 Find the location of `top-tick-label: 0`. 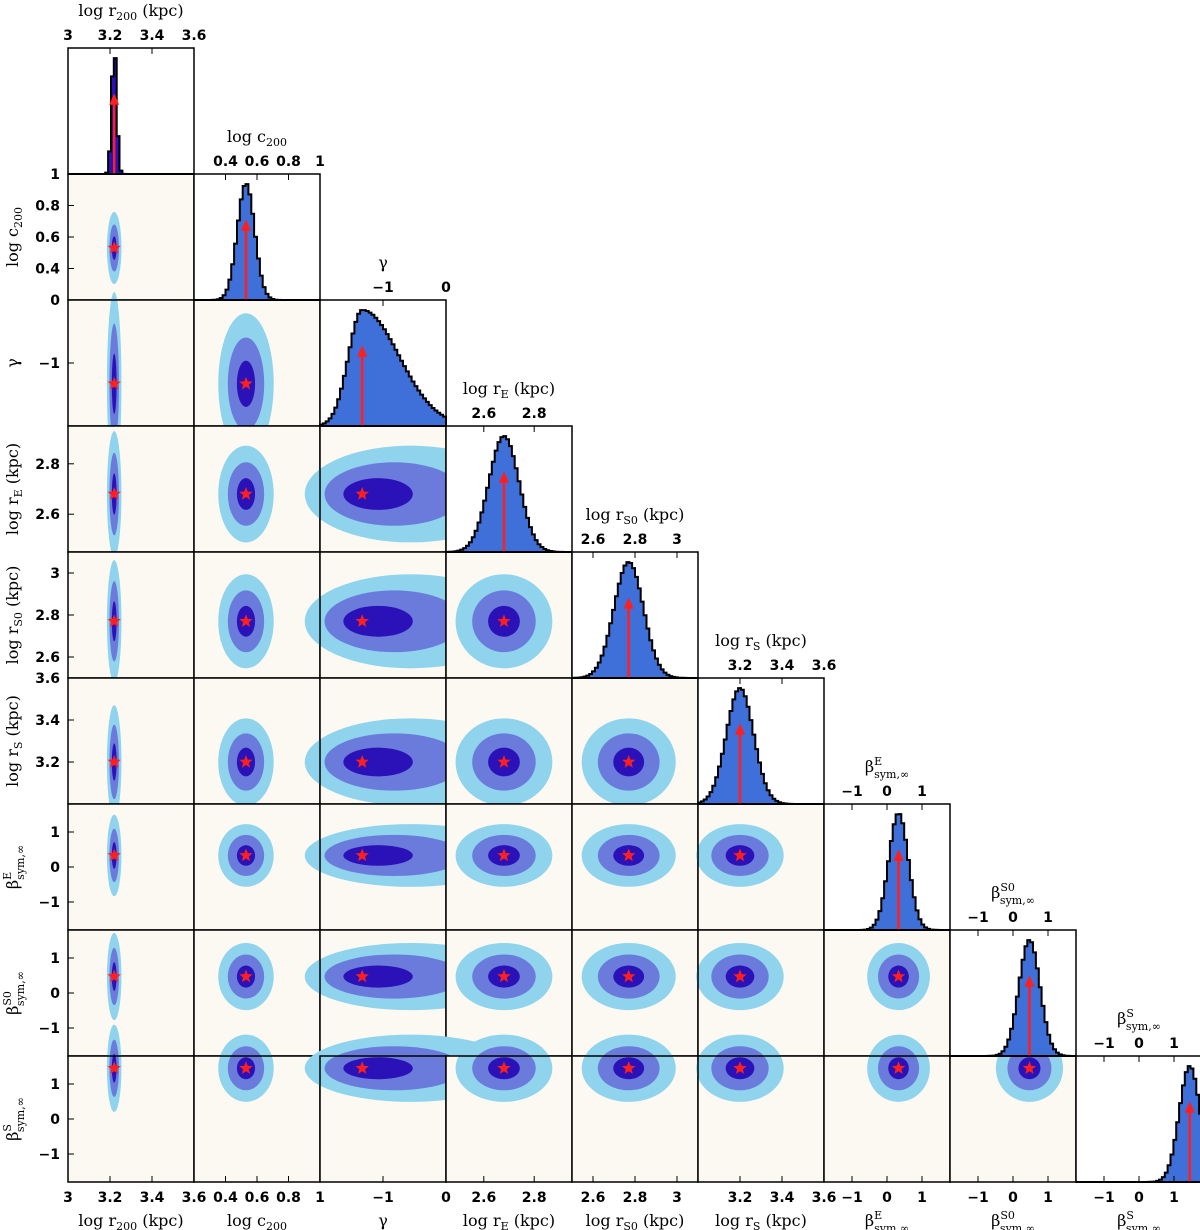

top-tick-label: 0 is located at coordinates (1013, 918).